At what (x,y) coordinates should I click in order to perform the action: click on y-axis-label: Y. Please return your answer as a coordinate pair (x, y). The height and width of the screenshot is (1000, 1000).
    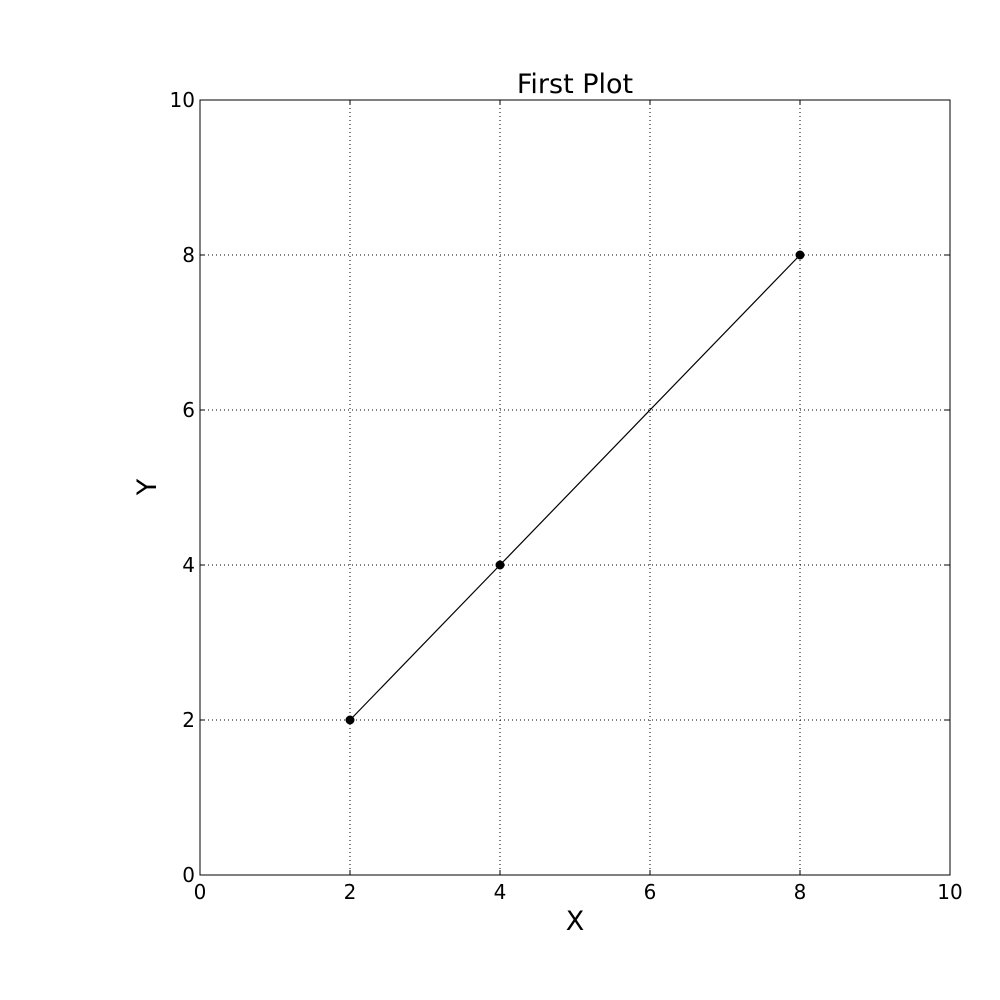
    Looking at the image, I should click on (147, 487).